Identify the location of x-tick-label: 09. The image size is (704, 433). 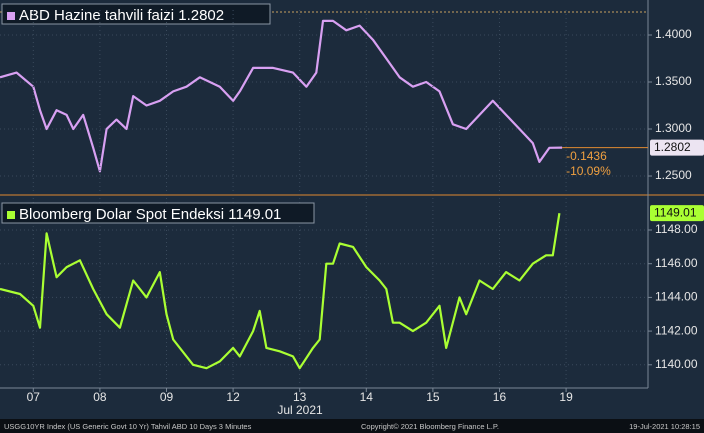
(167, 397).